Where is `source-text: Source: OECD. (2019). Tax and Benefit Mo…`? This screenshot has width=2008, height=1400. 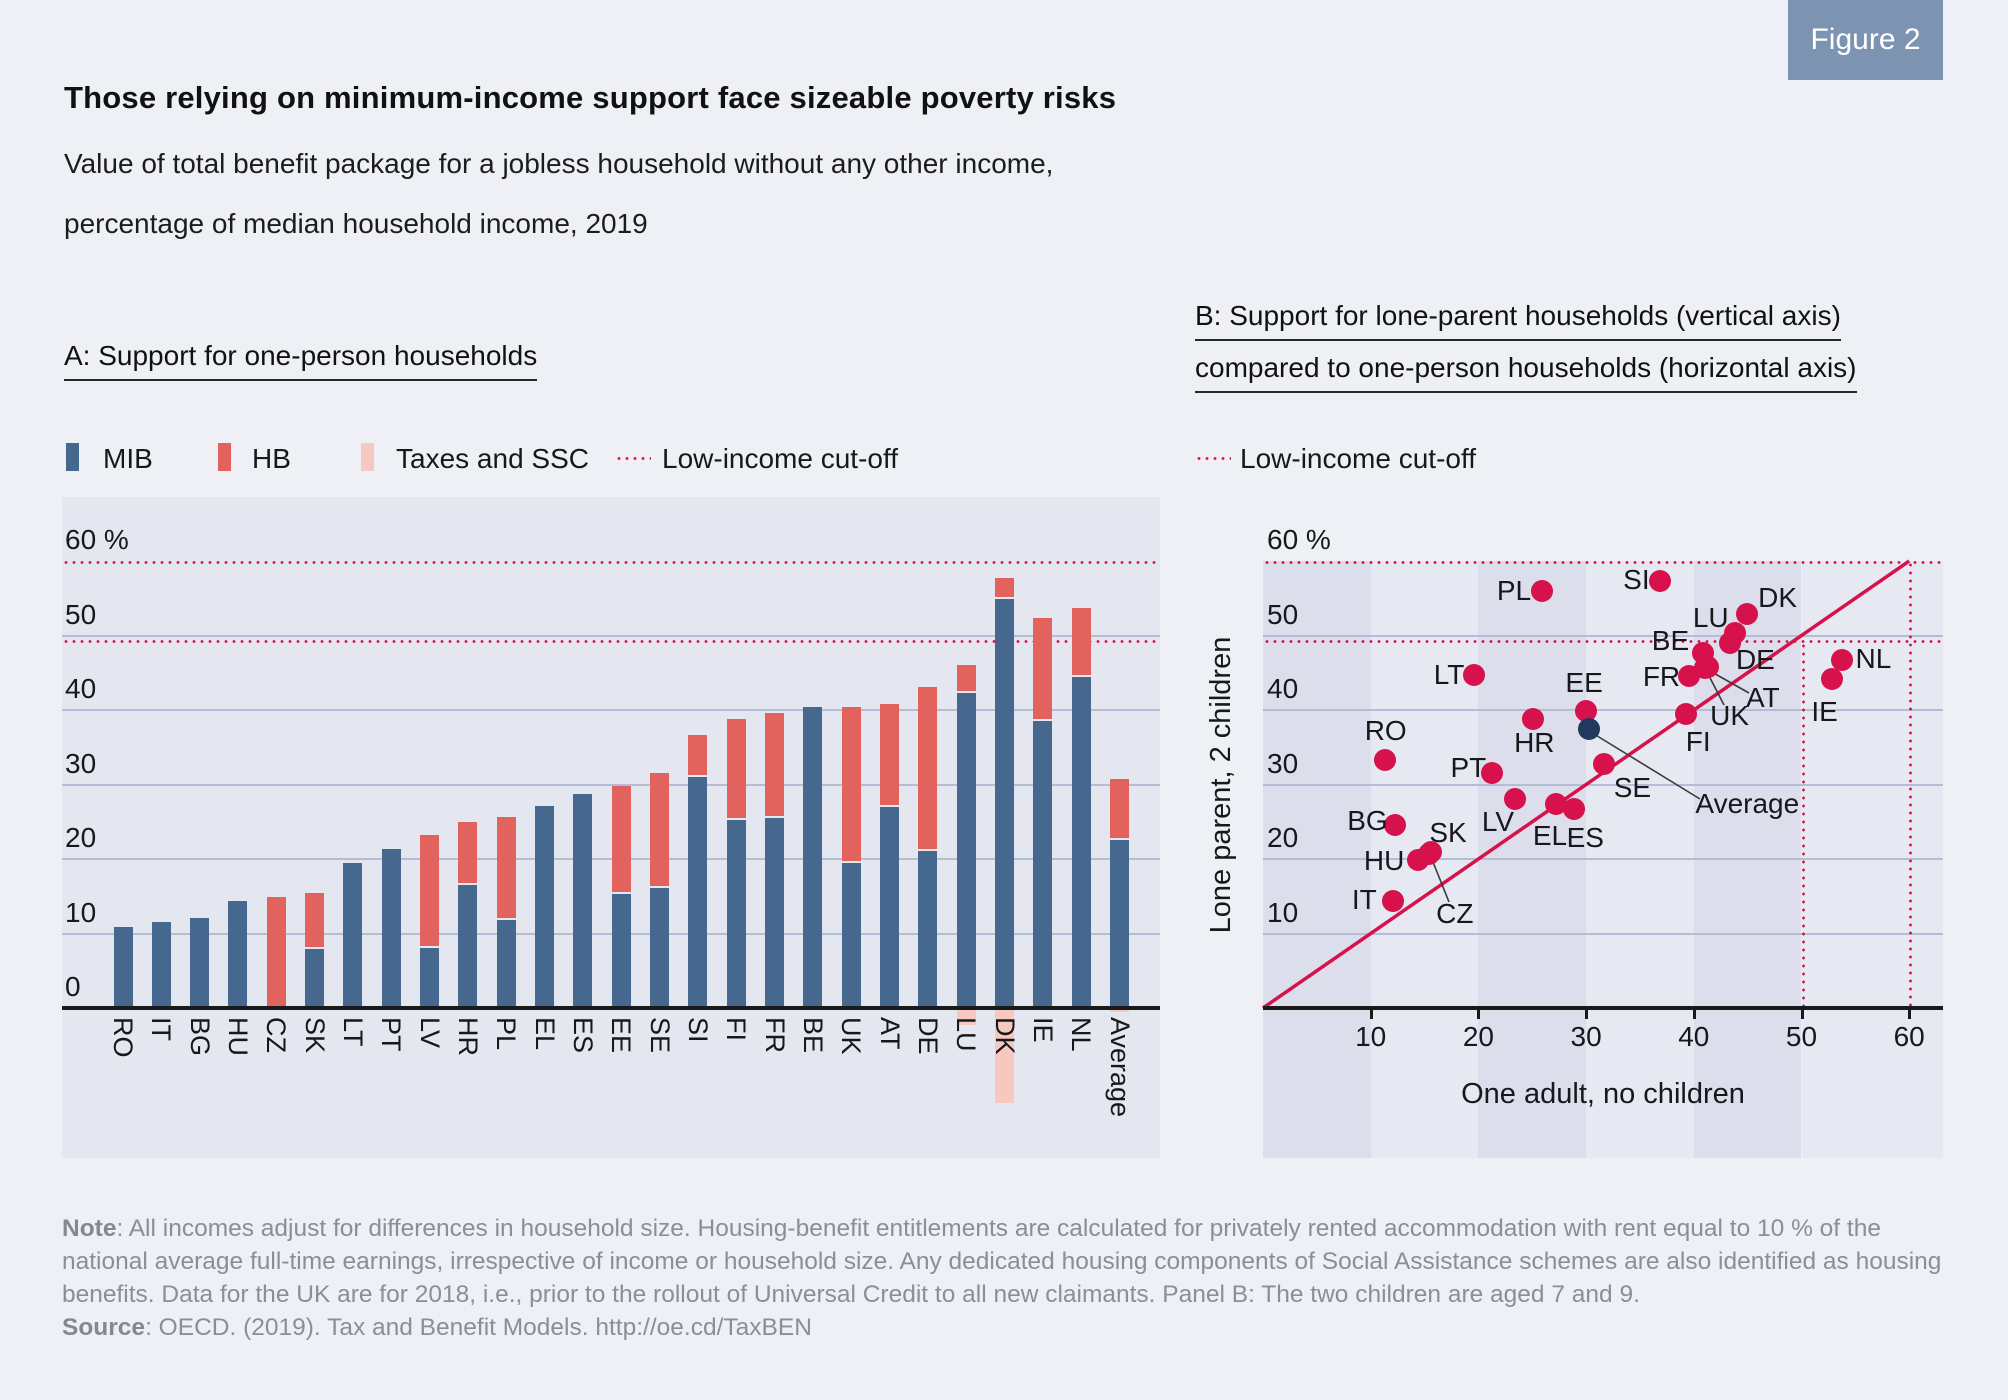
source-text: Source: OECD. (2019). Tax and Benefit Mo… is located at coordinates (437, 1327).